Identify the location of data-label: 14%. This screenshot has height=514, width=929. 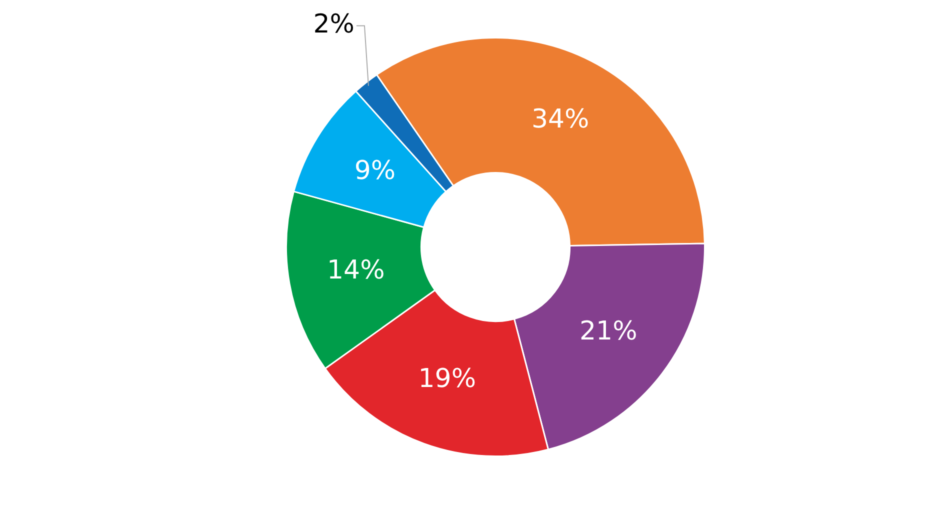
(356, 271).